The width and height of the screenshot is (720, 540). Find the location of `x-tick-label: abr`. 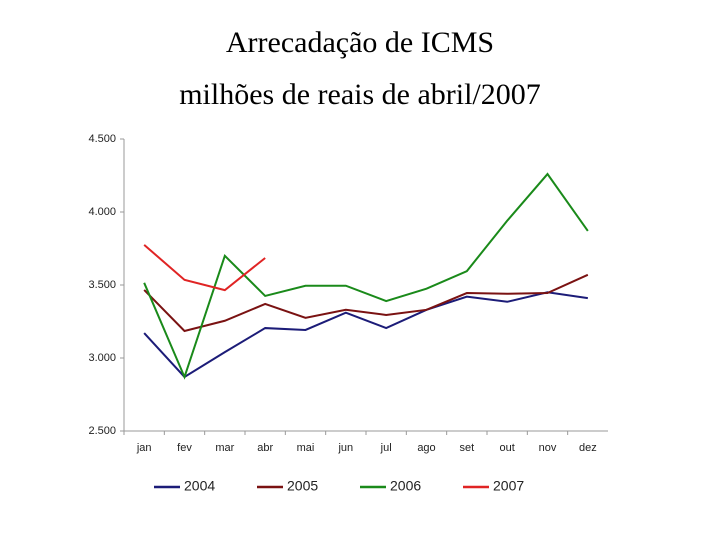

x-tick-label: abr is located at coordinates (265, 448).